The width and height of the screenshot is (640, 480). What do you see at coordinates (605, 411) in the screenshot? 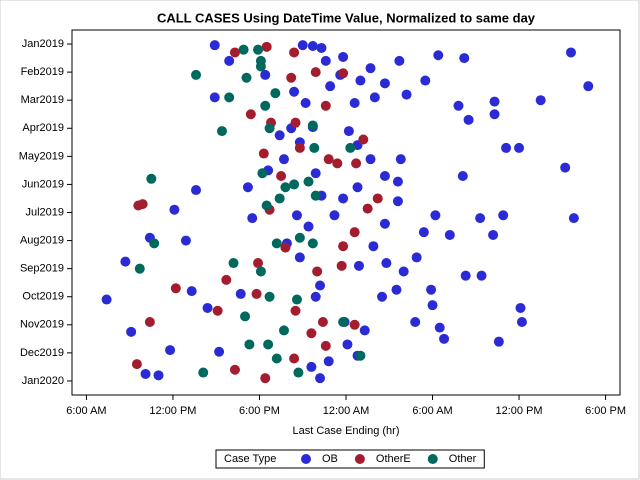
I see `x-tick-label: 6:00 PM` at bounding box center [605, 411].